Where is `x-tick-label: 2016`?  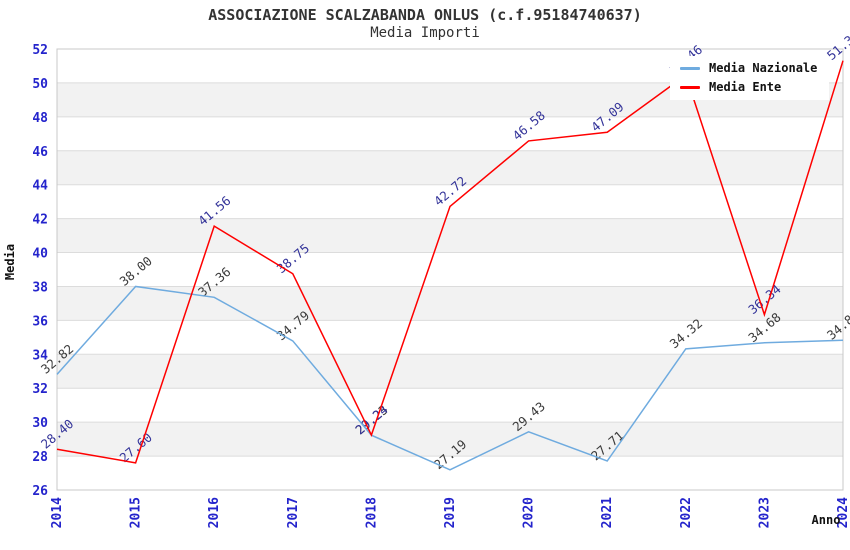
x-tick-label: 2016 is located at coordinates (214, 512).